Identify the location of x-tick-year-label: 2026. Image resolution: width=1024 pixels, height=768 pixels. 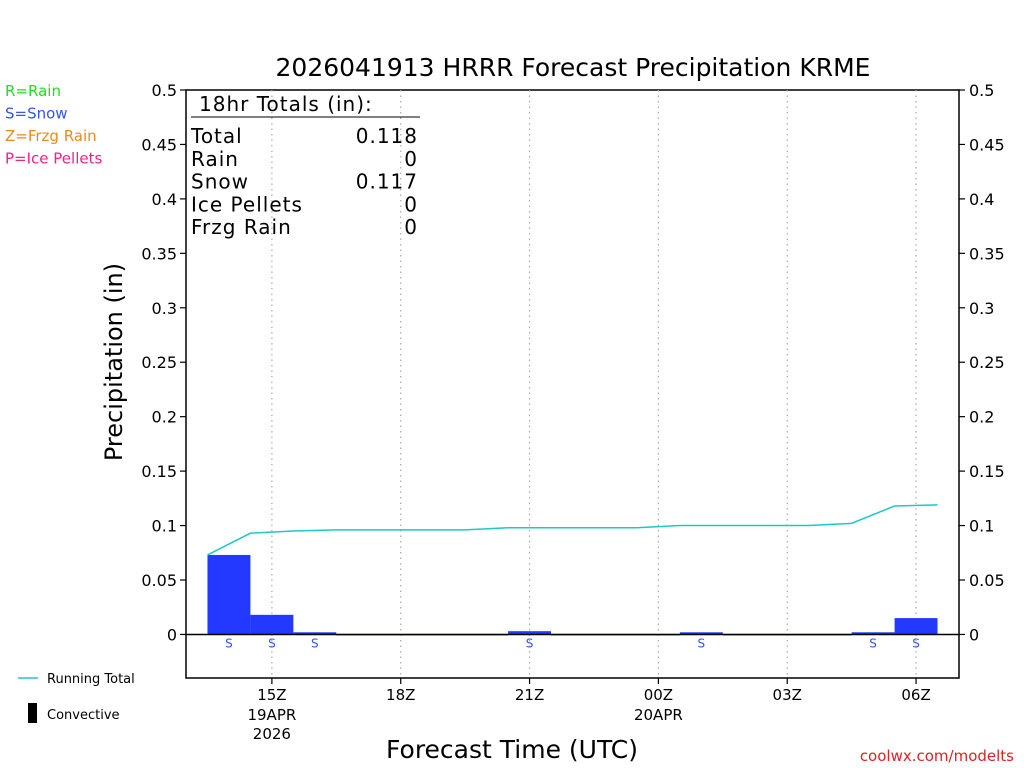
(272, 734).